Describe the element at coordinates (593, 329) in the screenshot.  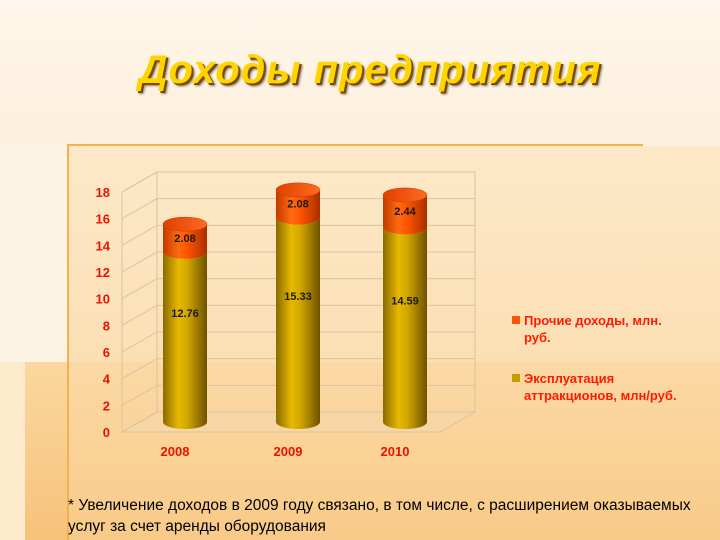
I see `legend-label-other-income: Прочие доходы, млн. руб.` at that location.